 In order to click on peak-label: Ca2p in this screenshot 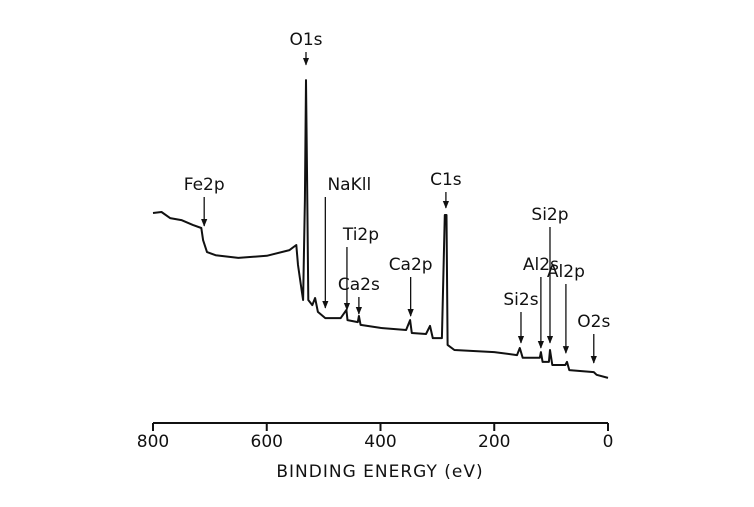, I will do `click(411, 265)`.